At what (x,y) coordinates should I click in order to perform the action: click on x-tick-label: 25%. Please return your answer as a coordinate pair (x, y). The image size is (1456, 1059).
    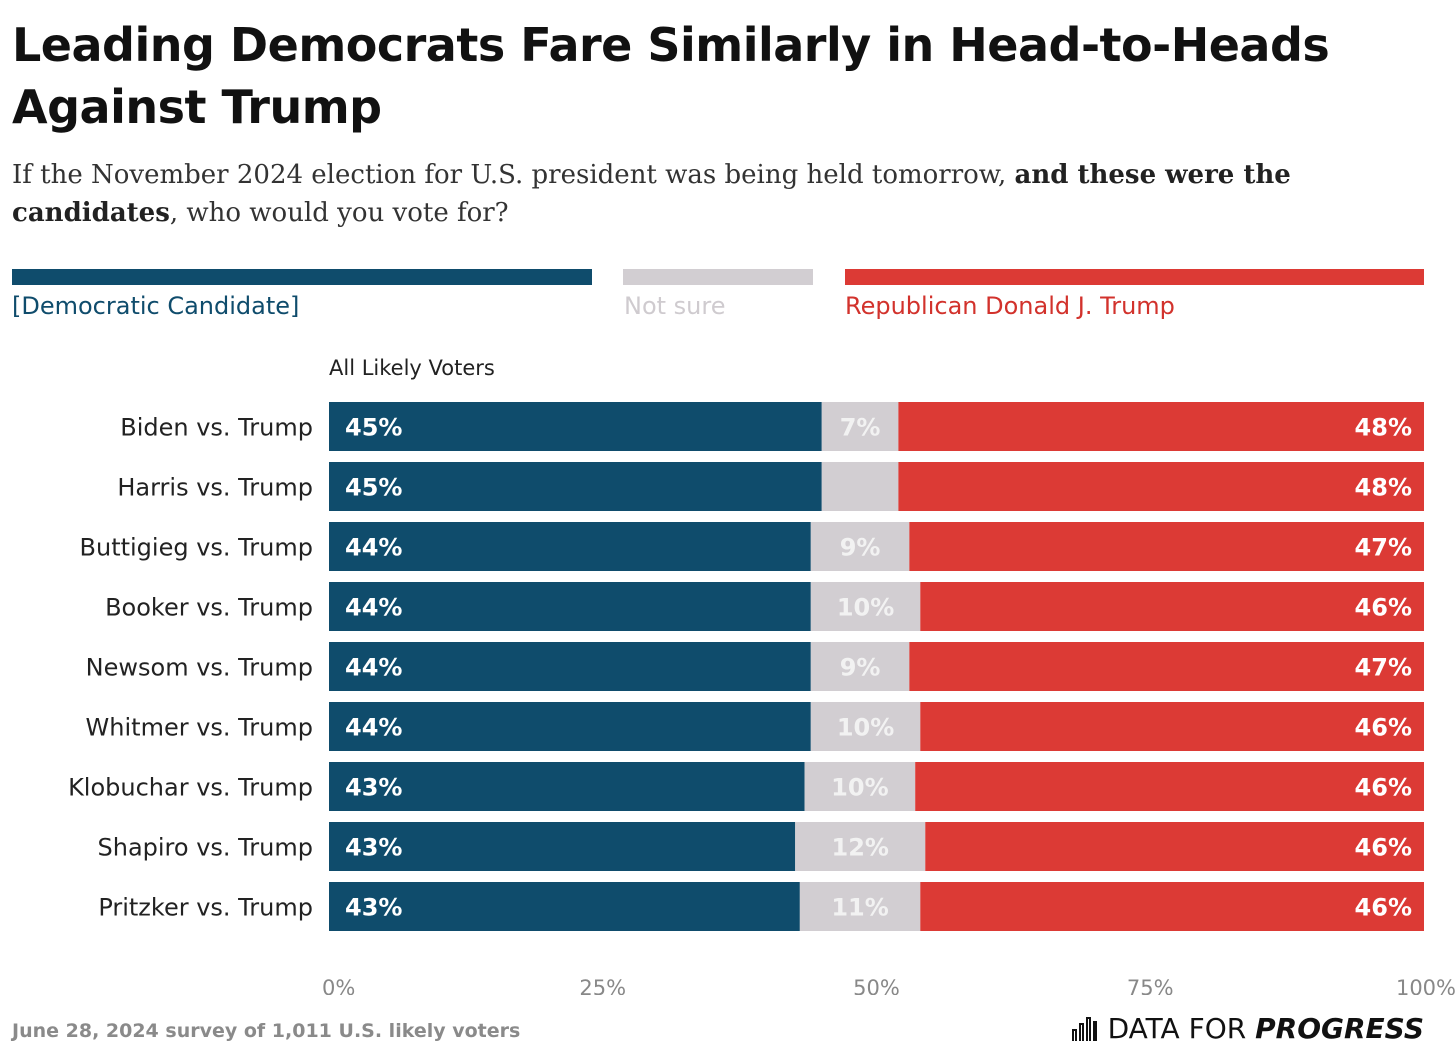
    Looking at the image, I should click on (602, 985).